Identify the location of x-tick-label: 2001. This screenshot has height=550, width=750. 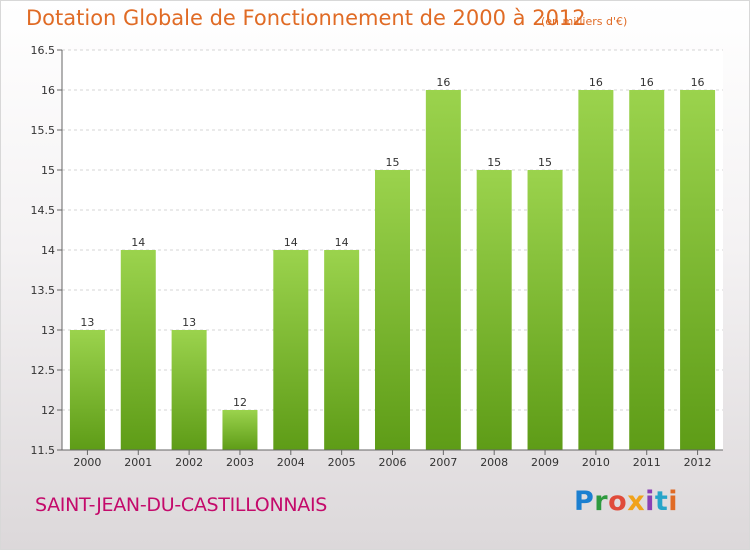
(138, 462).